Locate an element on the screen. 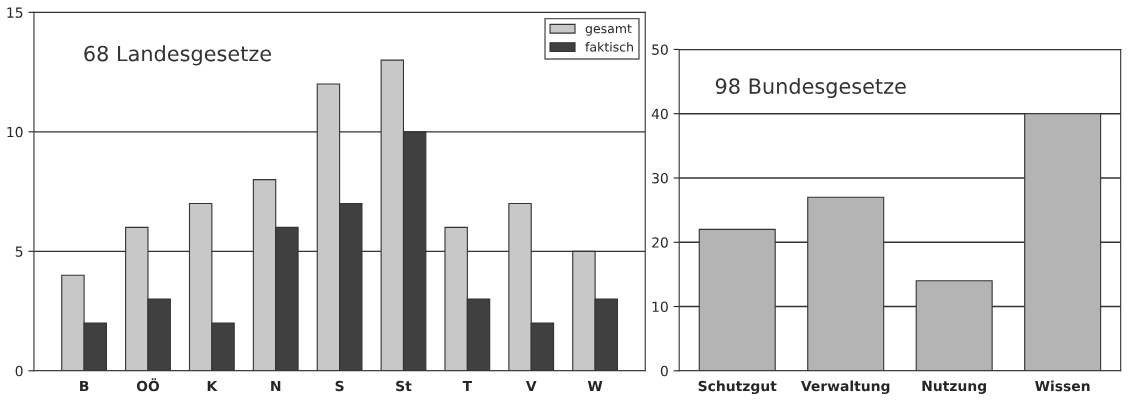 The width and height of the screenshot is (1132, 412). y-tick-label: 40 is located at coordinates (659, 114).